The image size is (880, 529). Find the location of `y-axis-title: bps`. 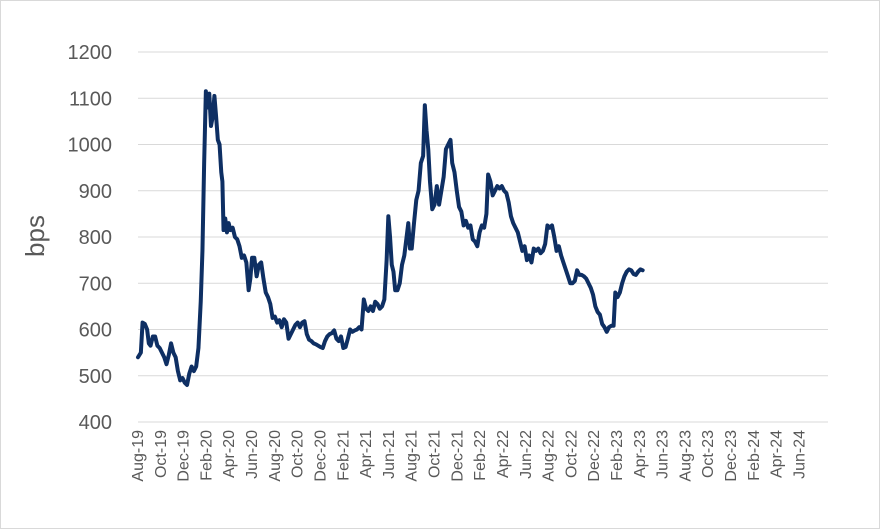

y-axis-title: bps is located at coordinates (35, 236).